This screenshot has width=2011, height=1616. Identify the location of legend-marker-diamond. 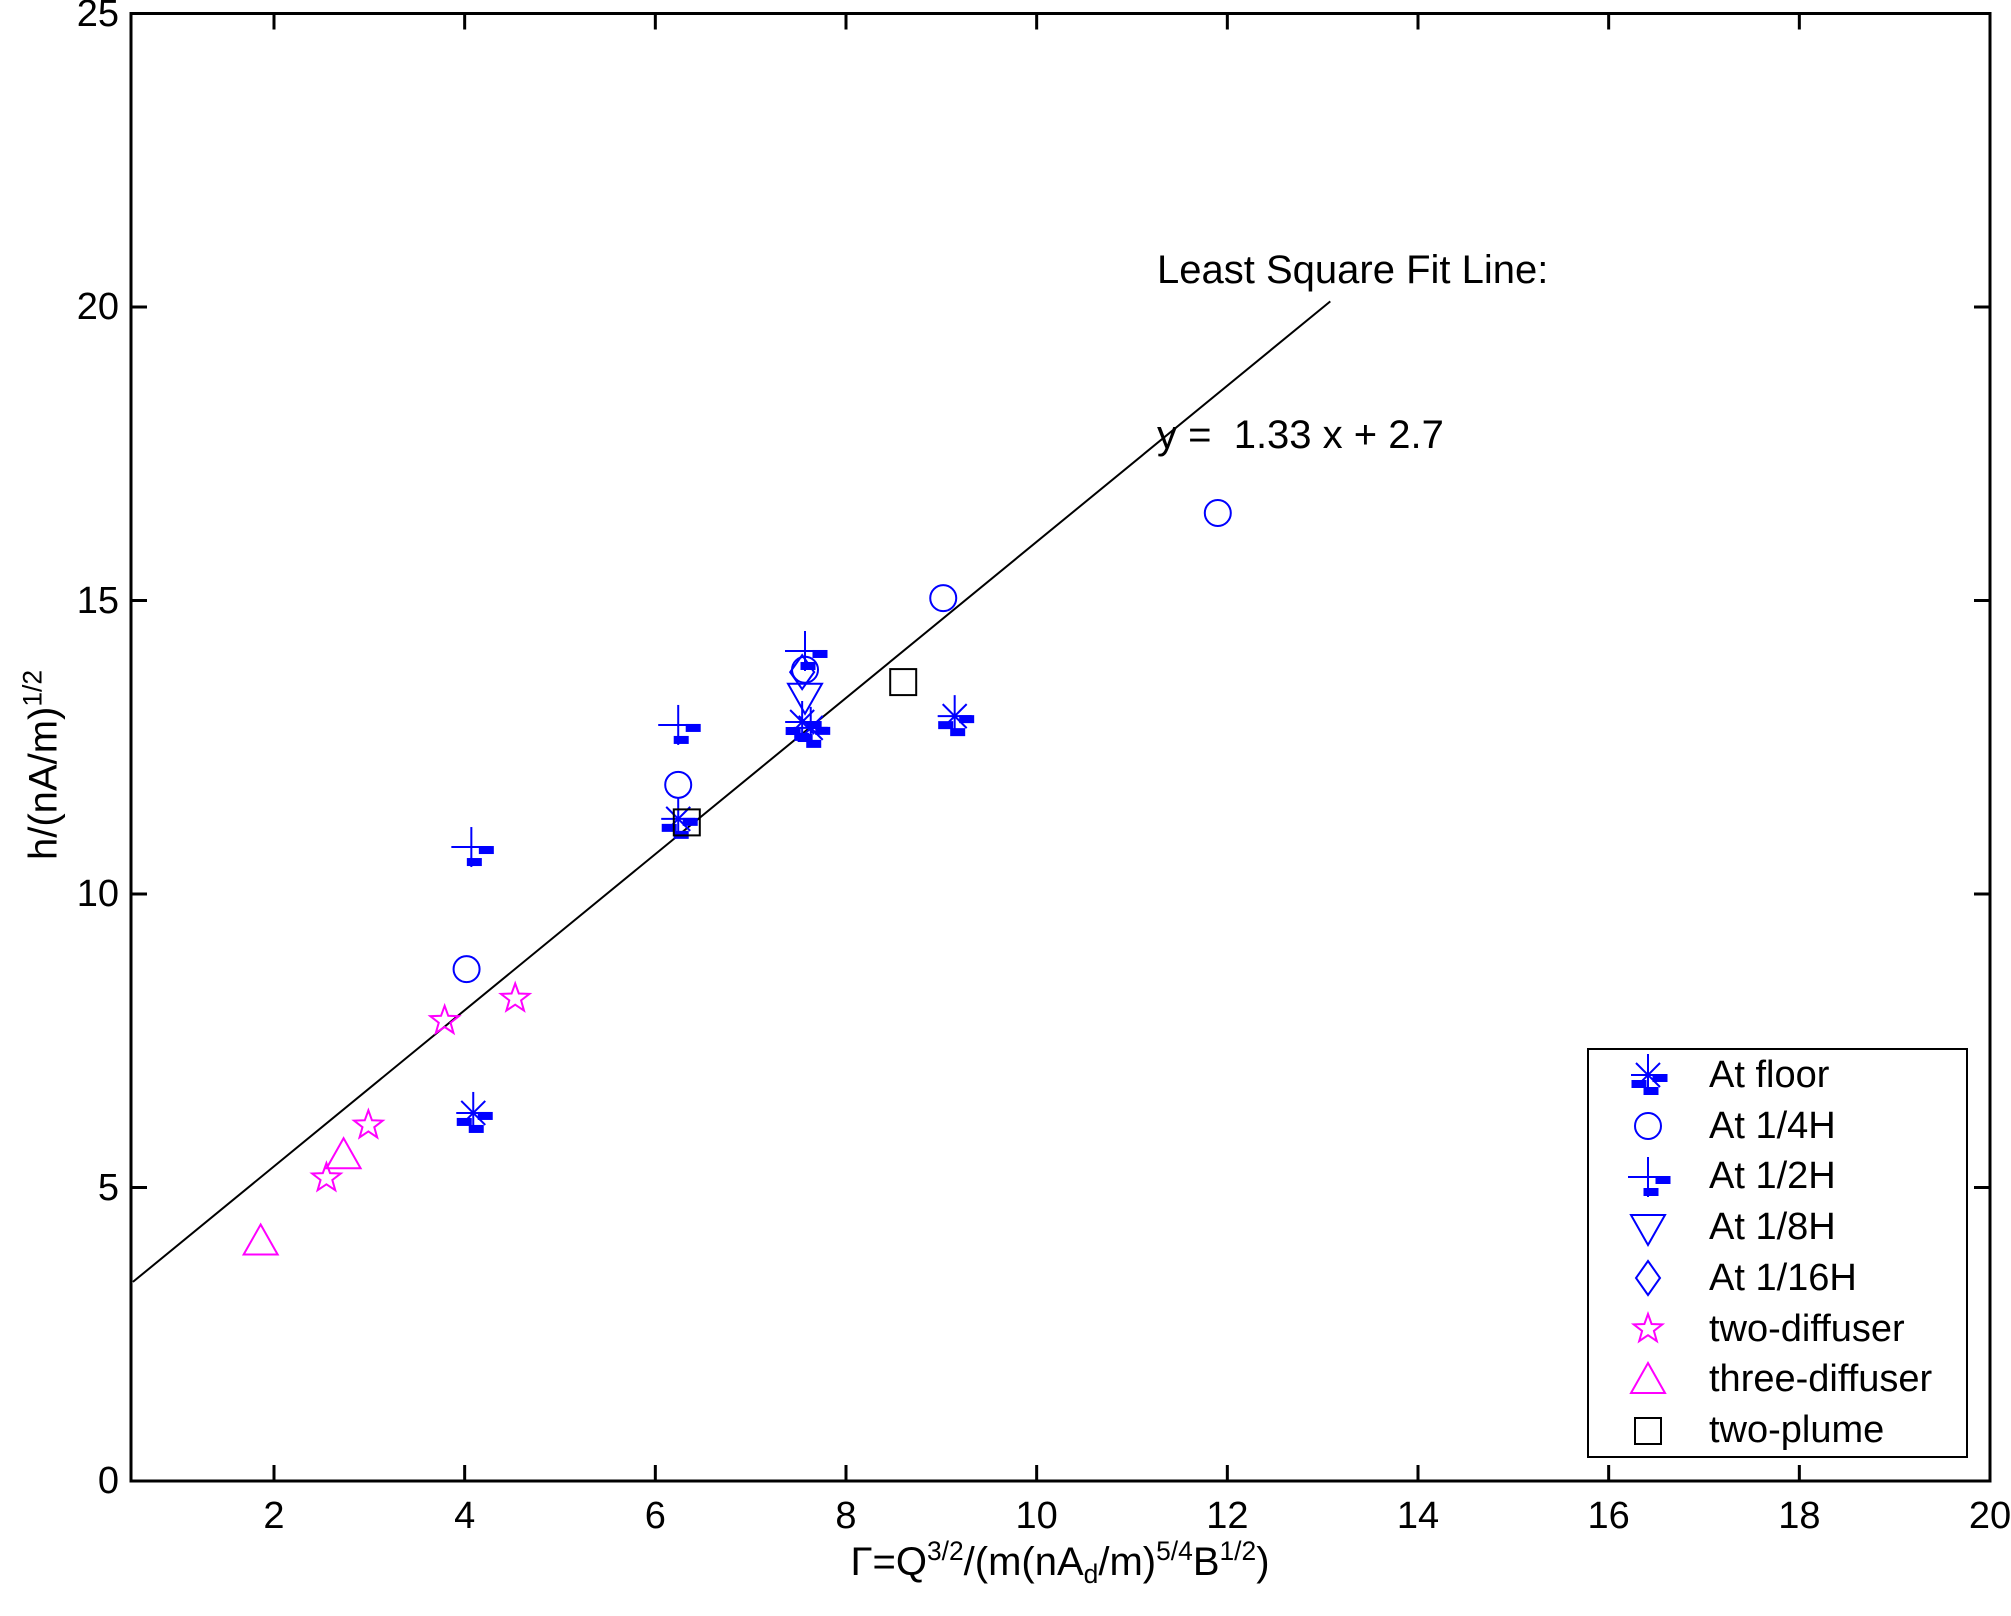
(1648, 1278).